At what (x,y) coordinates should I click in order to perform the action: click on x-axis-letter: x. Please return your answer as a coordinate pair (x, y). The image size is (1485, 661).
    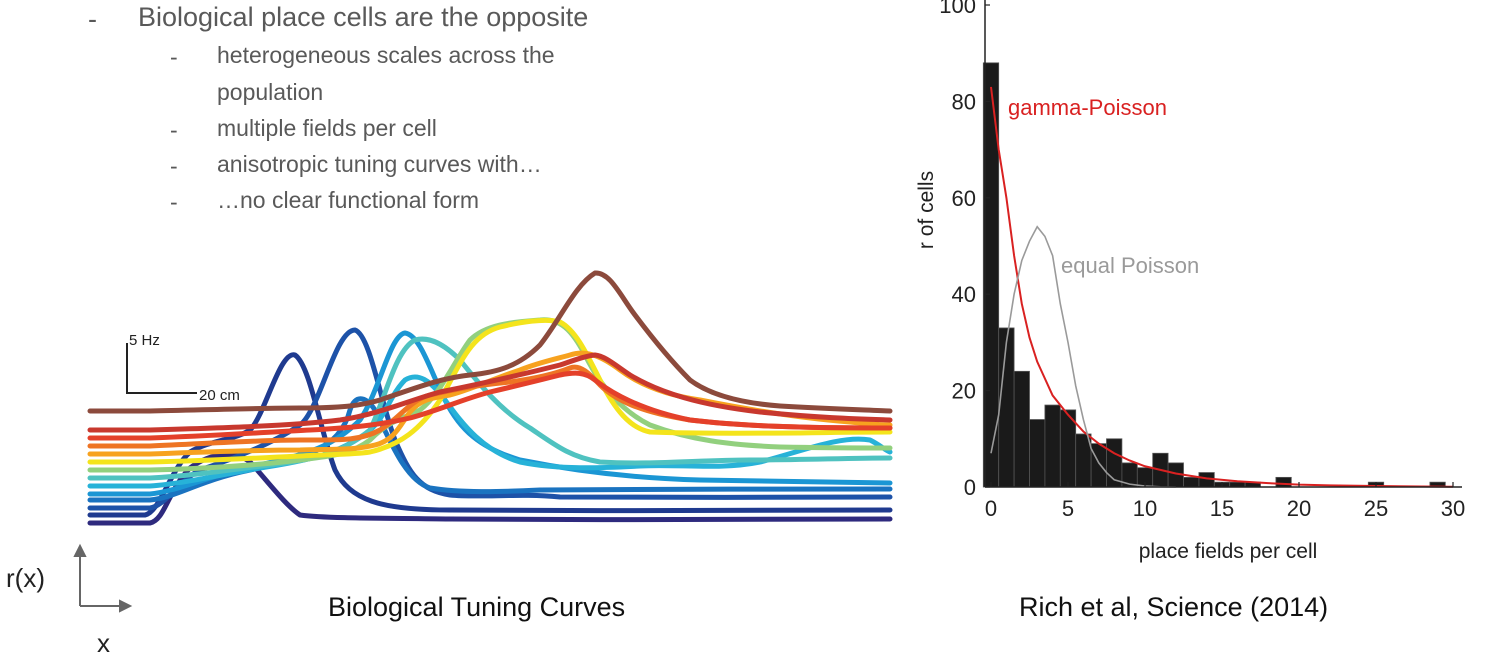
    Looking at the image, I should click on (103, 643).